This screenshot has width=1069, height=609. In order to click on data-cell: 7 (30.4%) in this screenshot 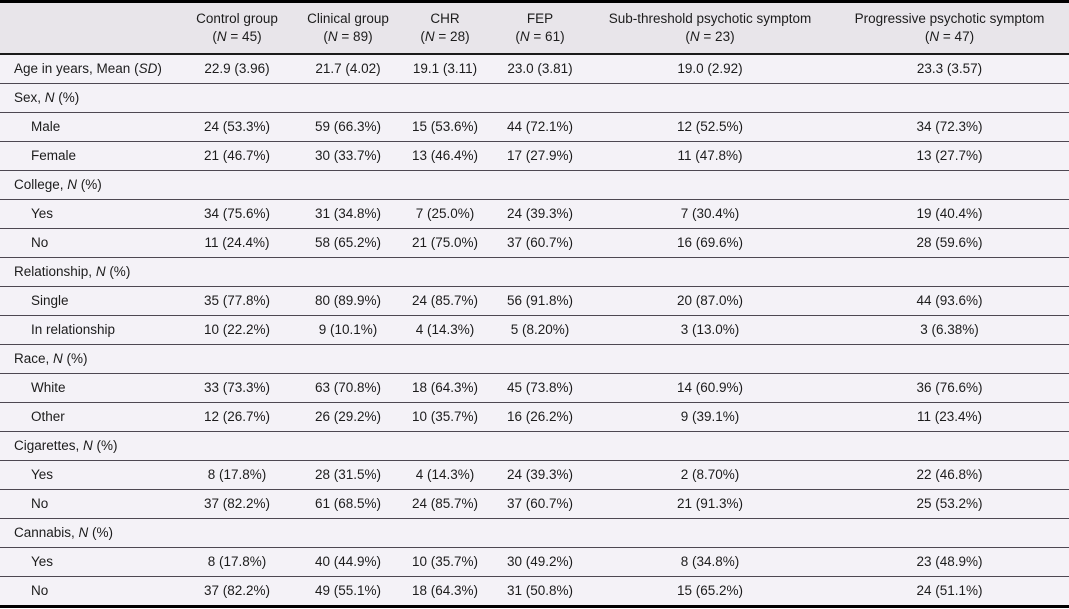, I will do `click(710, 213)`.